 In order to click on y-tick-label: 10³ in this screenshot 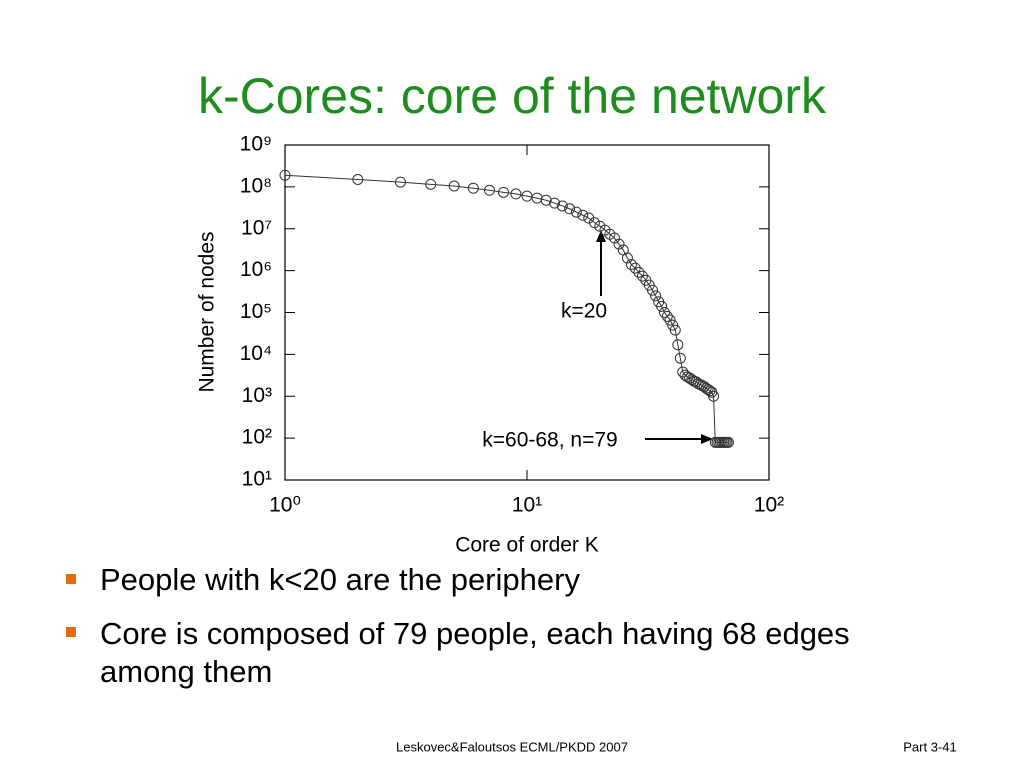, I will do `click(257, 395)`.